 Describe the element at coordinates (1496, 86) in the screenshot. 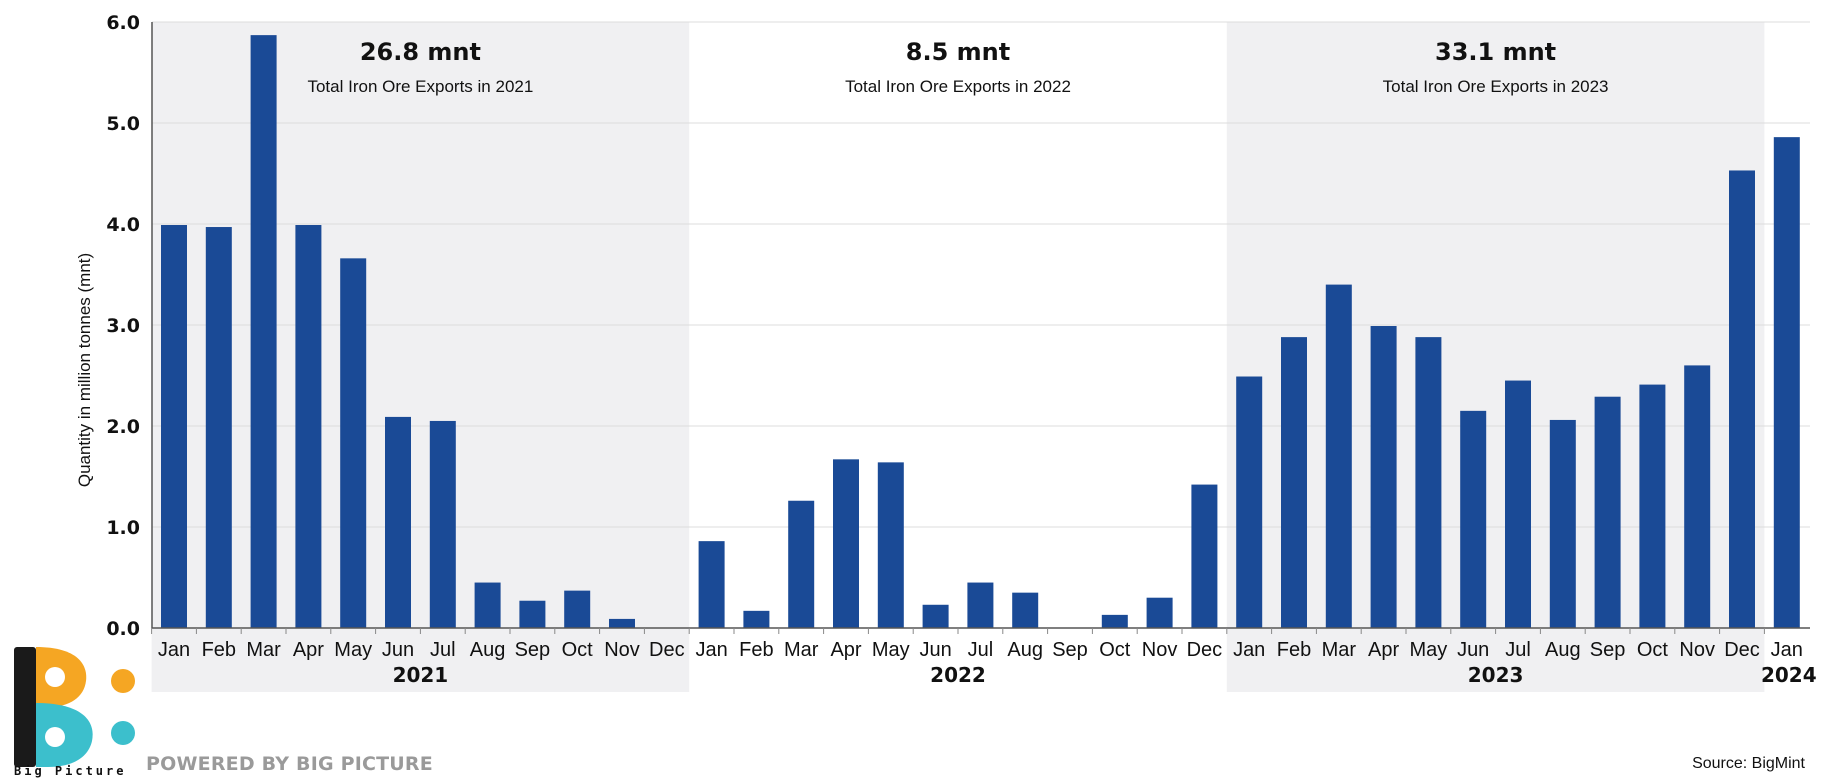

I see `year-total-subtitle: Total Iron Ore Exports in 2023` at that location.